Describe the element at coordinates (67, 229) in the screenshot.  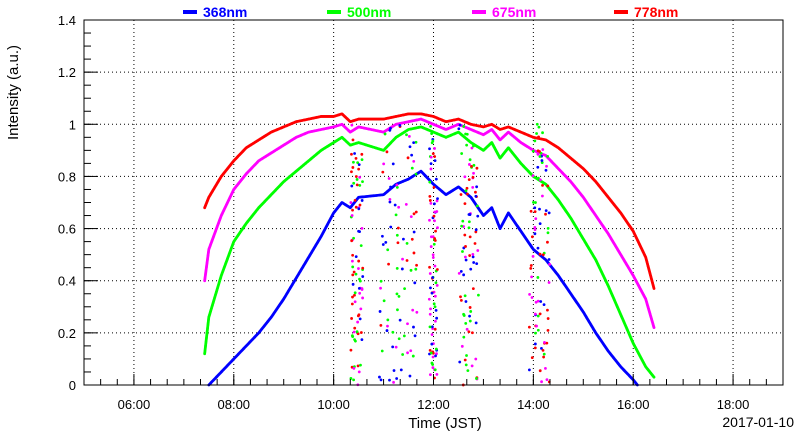
I see `y-tick-label: 0.6` at that location.